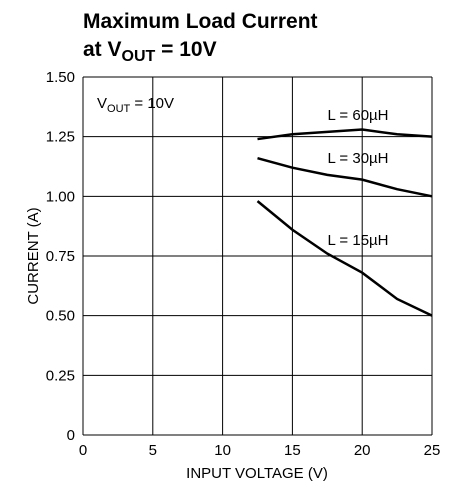 The height and width of the screenshot is (489, 460). Describe the element at coordinates (60, 77) in the screenshot. I see `y-tick-label: 1.50` at that location.